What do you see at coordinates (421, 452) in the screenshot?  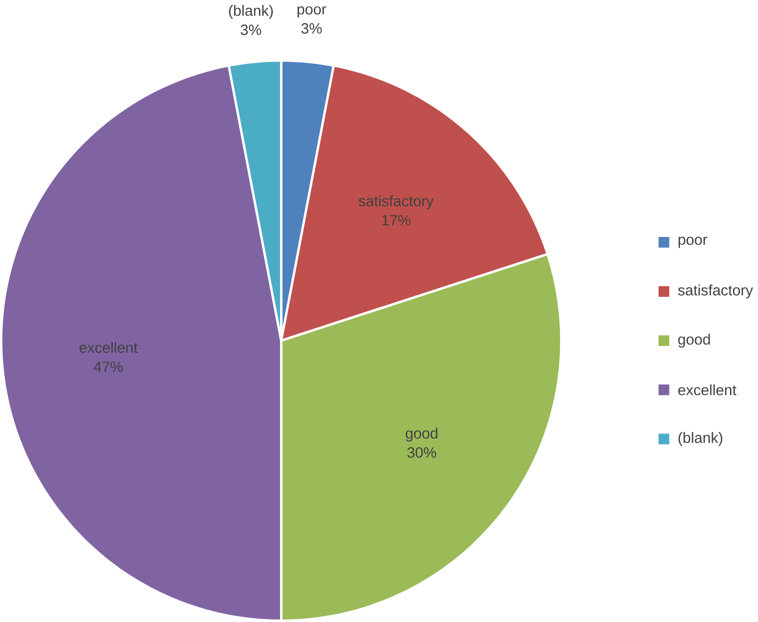 I see `data-label: 30%` at bounding box center [421, 452].